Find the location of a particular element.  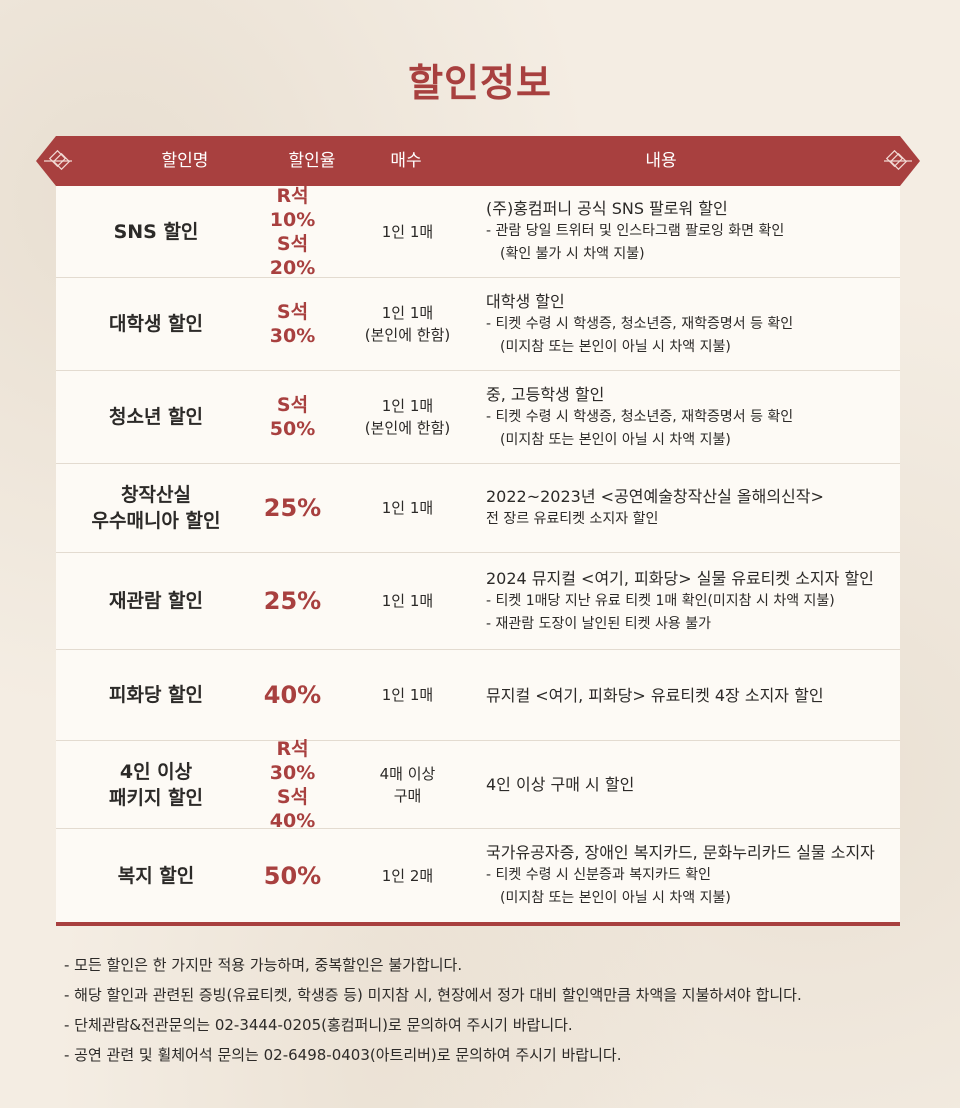

discount-desc-line: 4인 이상 구매 시 할인 is located at coordinates (560, 784).